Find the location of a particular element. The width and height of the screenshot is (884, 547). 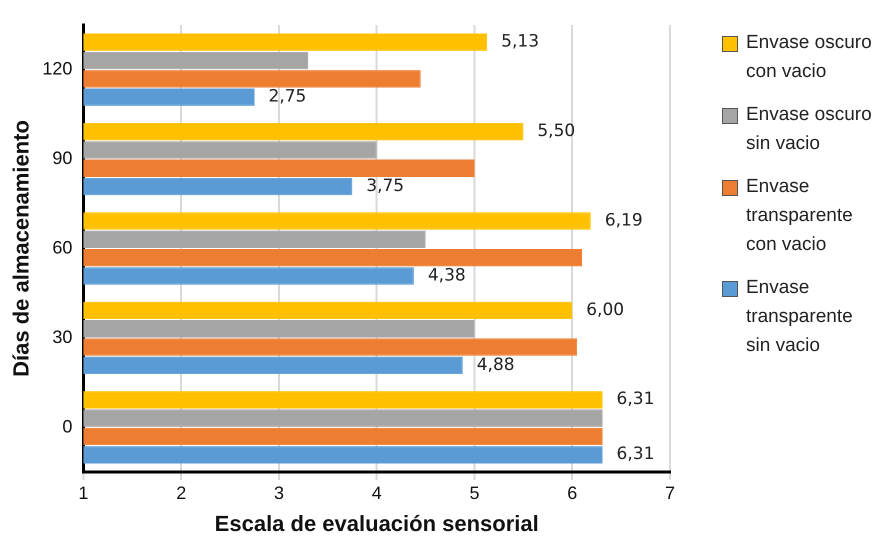

data-label: 2,75 is located at coordinates (287, 96).